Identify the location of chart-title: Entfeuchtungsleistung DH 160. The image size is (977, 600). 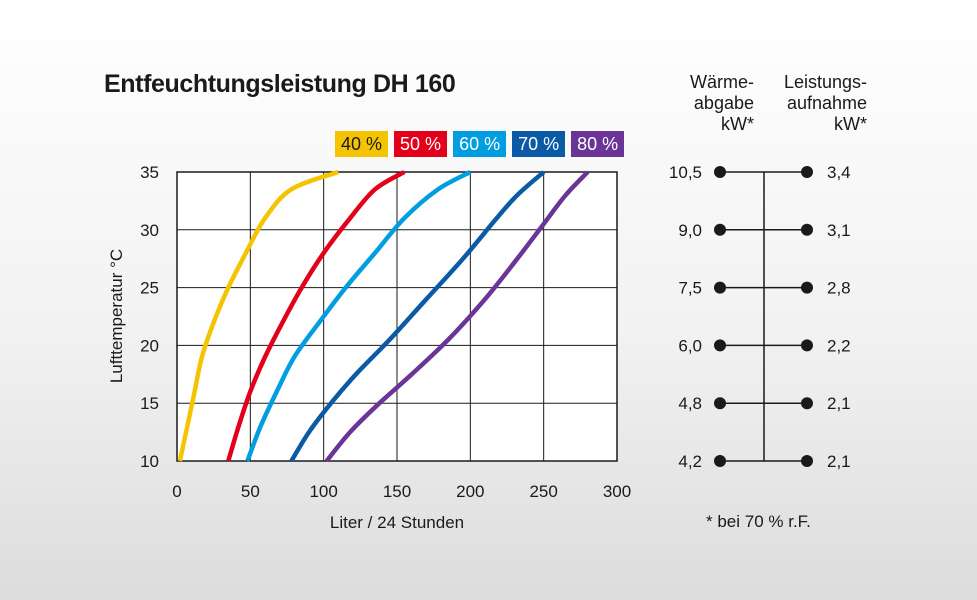
(280, 84).